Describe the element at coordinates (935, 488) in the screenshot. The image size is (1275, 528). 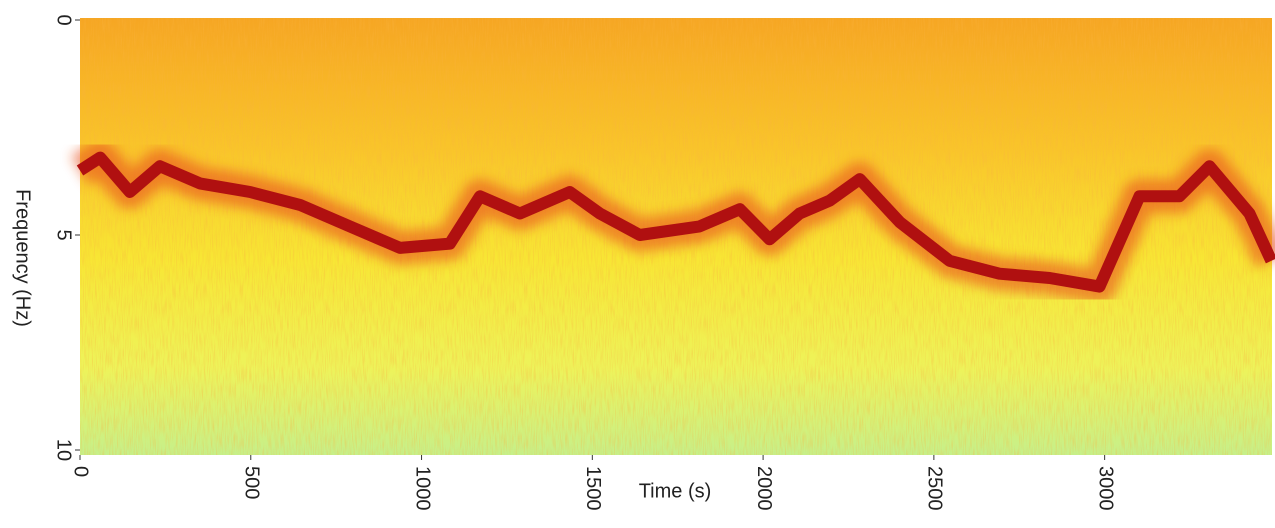
I see `x-tick-label: 2500` at that location.